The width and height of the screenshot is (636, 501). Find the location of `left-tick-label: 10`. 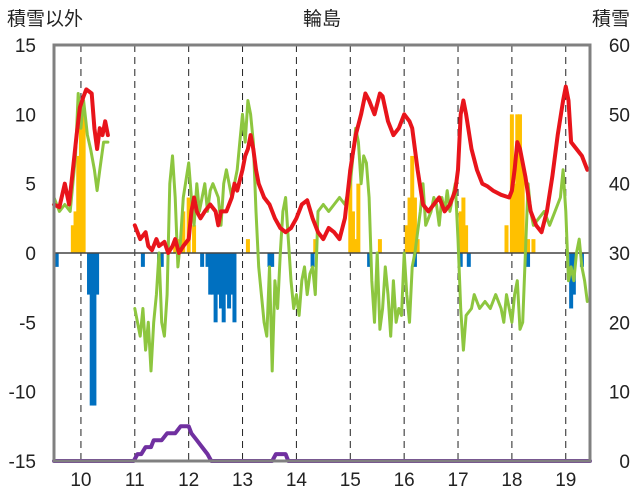

left-tick-label: 10 is located at coordinates (25, 115).